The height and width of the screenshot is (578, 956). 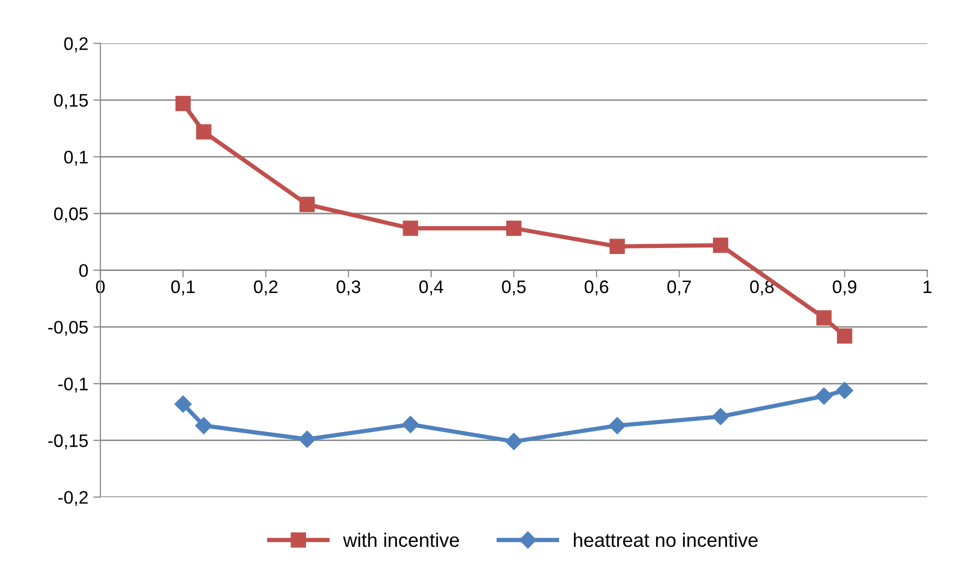 What do you see at coordinates (666, 540) in the screenshot?
I see `legend-label: heattreat no incentive` at bounding box center [666, 540].